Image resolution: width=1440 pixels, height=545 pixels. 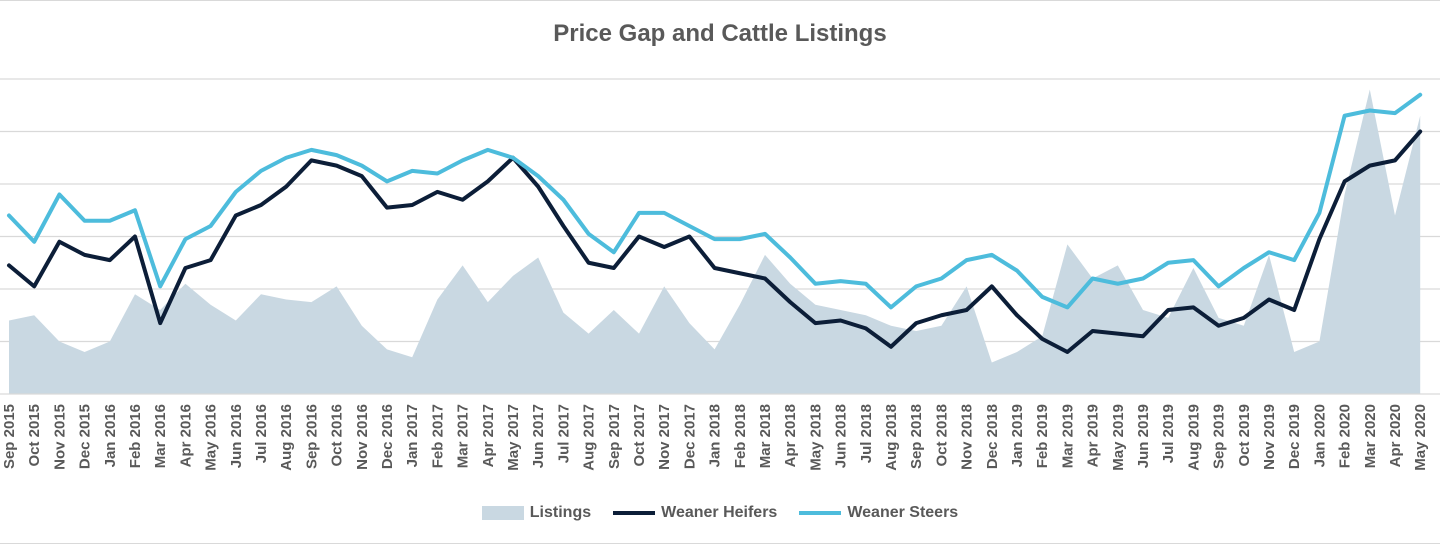 What do you see at coordinates (992, 436) in the screenshot?
I see `x-tick-label: Dec 2018` at bounding box center [992, 436].